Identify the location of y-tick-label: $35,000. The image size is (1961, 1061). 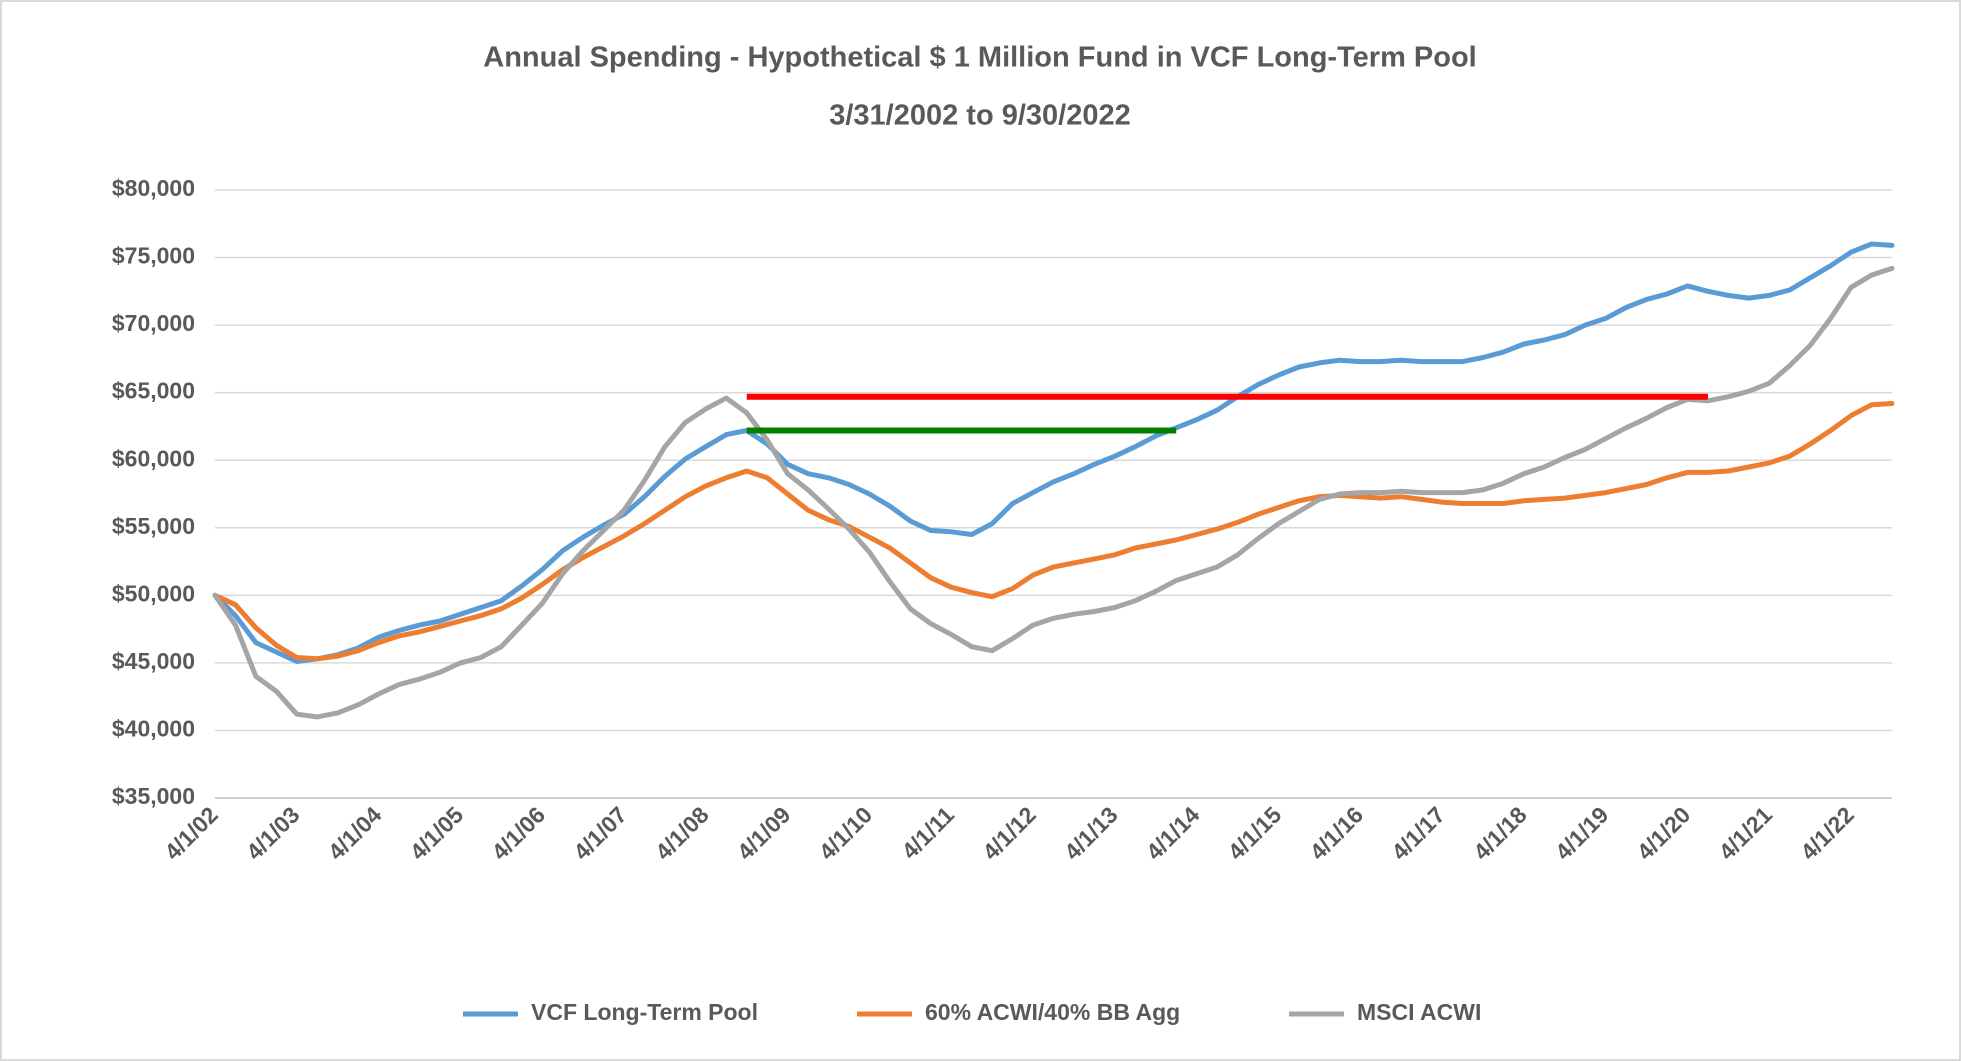
(153, 796).